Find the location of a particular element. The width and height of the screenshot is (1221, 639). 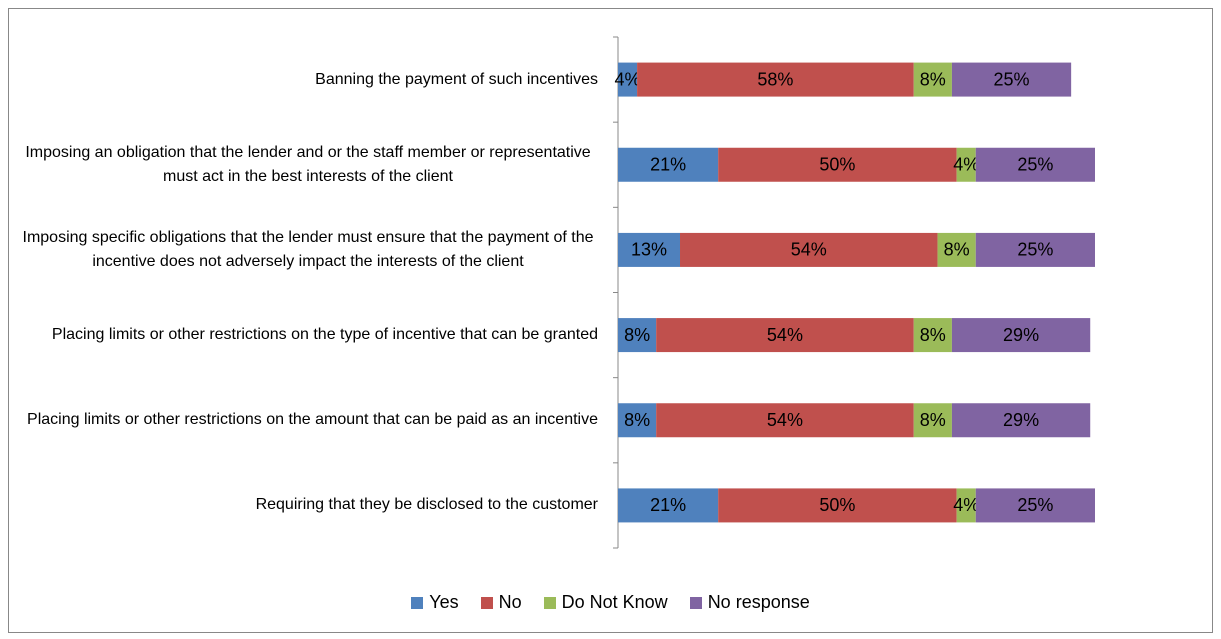

legend-item: No response is located at coordinates (749, 602).